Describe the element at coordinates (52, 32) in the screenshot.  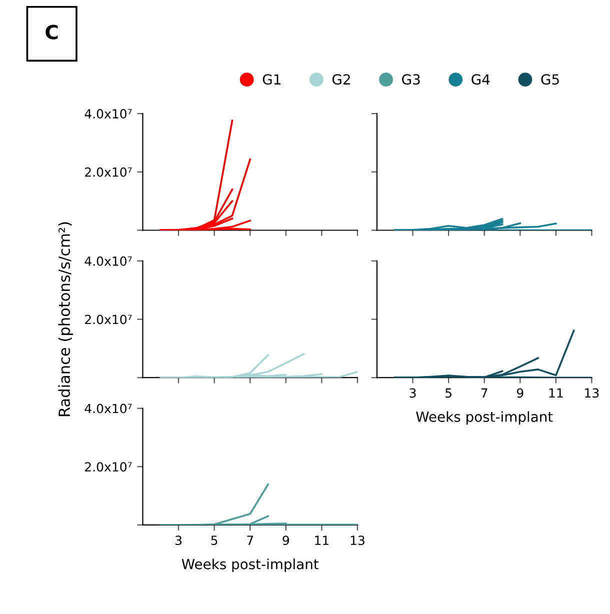
I see `text: C` at that location.